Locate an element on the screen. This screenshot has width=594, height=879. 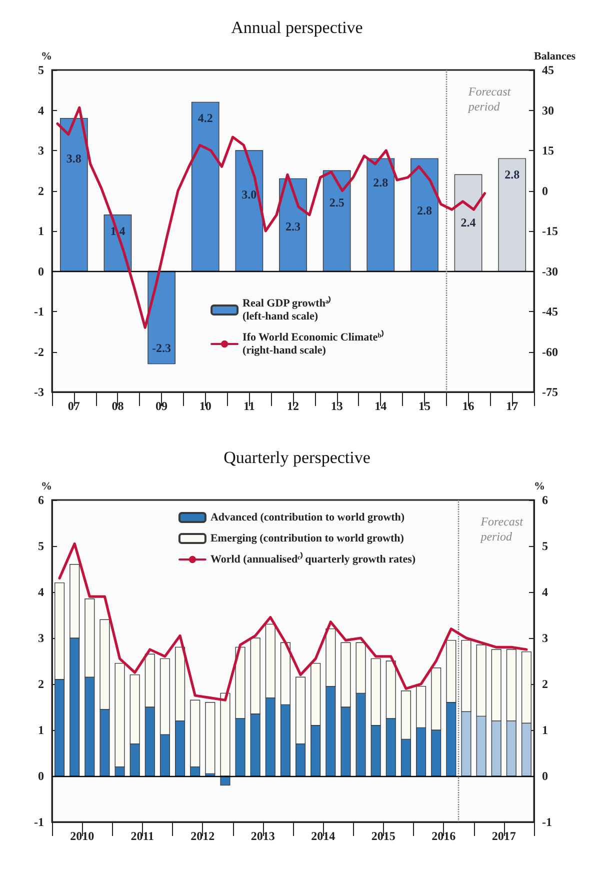
x-tick-label: 10 is located at coordinates (205, 406).